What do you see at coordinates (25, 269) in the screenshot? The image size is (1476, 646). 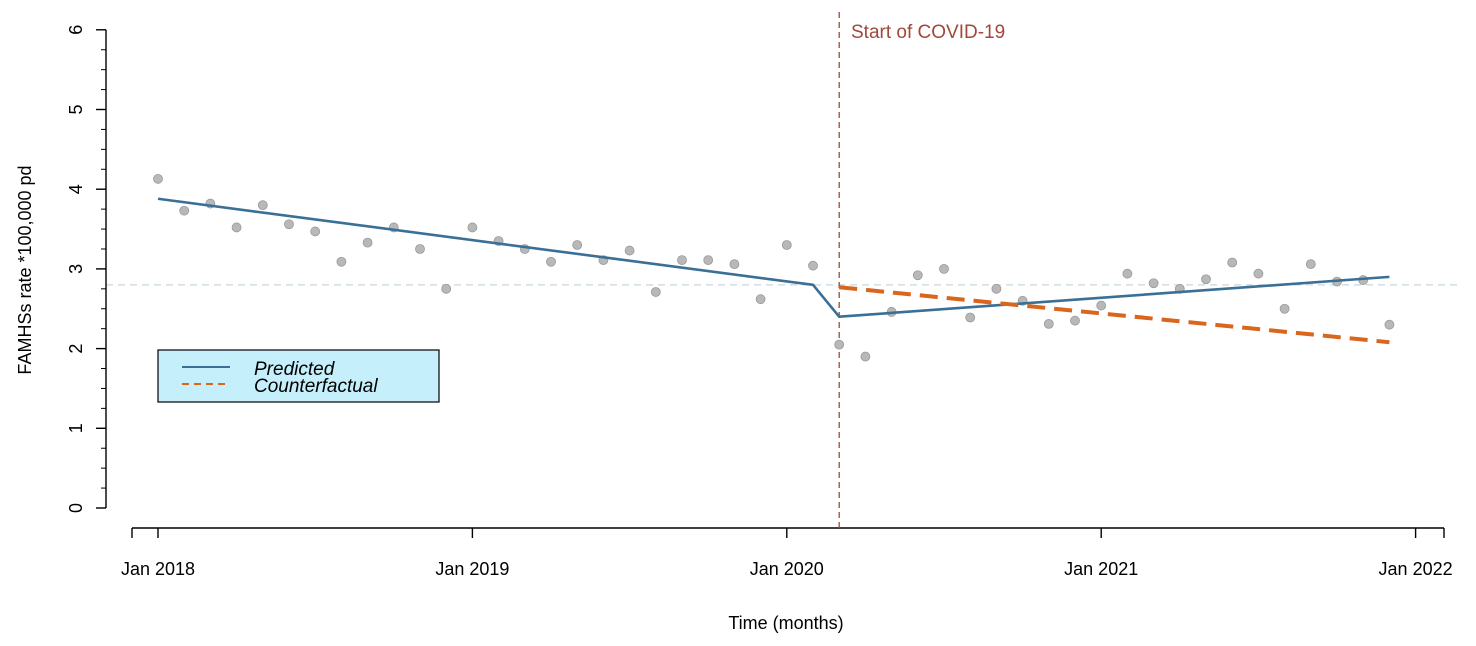 I see `y-axis-title: FAMHSs rate *100,000 pd` at bounding box center [25, 269].